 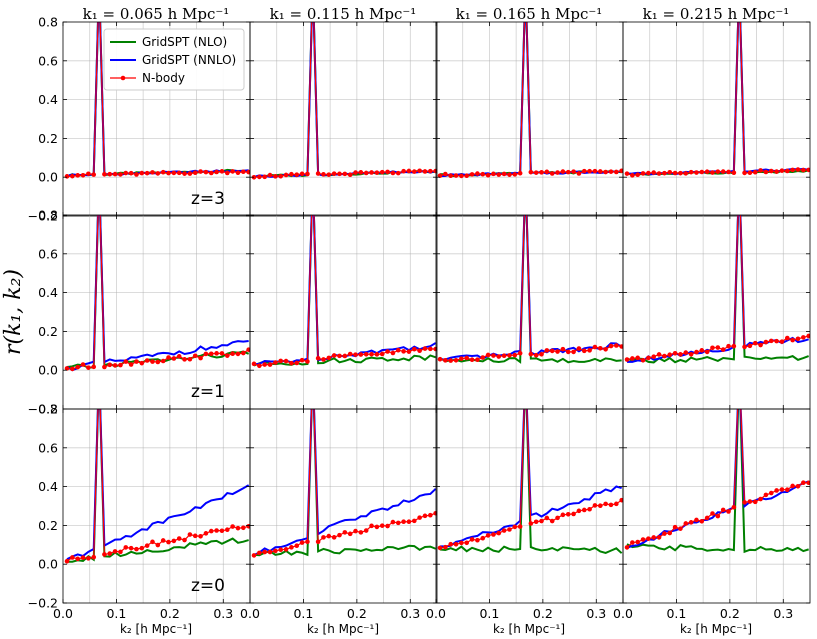 What do you see at coordinates (531, 482) in the screenshot?
I see `series-line-nlo` at bounding box center [531, 482].